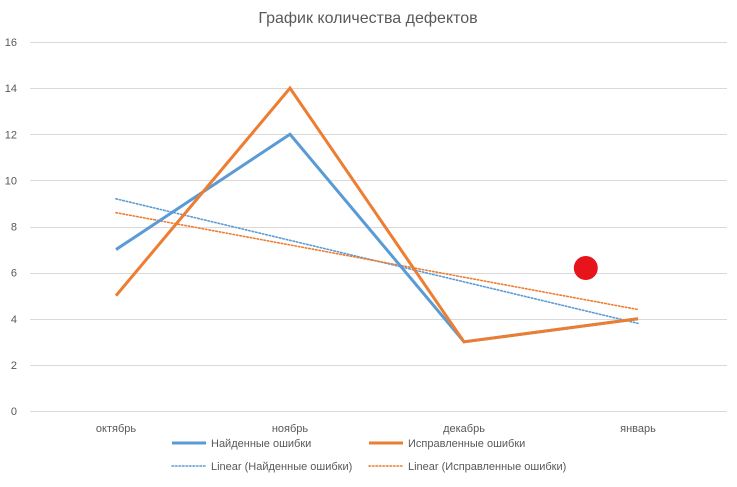 This screenshot has height=487, width=737. Describe the element at coordinates (14, 366) in the screenshot. I see `y-tick-label: 2` at that location.